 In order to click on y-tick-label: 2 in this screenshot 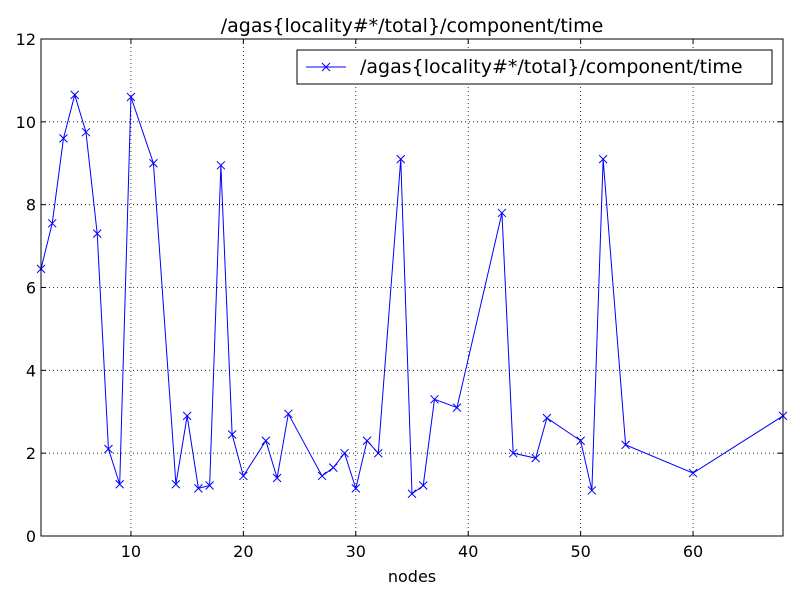, I will do `click(31, 453)`.